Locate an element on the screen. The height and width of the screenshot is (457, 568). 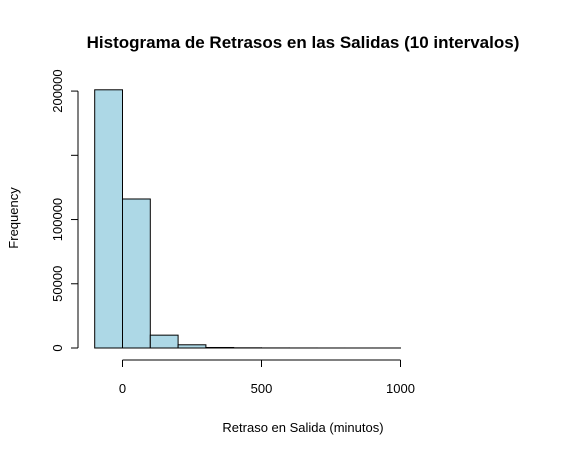
x-axis: 0 500 1000 is located at coordinates (267, 377).